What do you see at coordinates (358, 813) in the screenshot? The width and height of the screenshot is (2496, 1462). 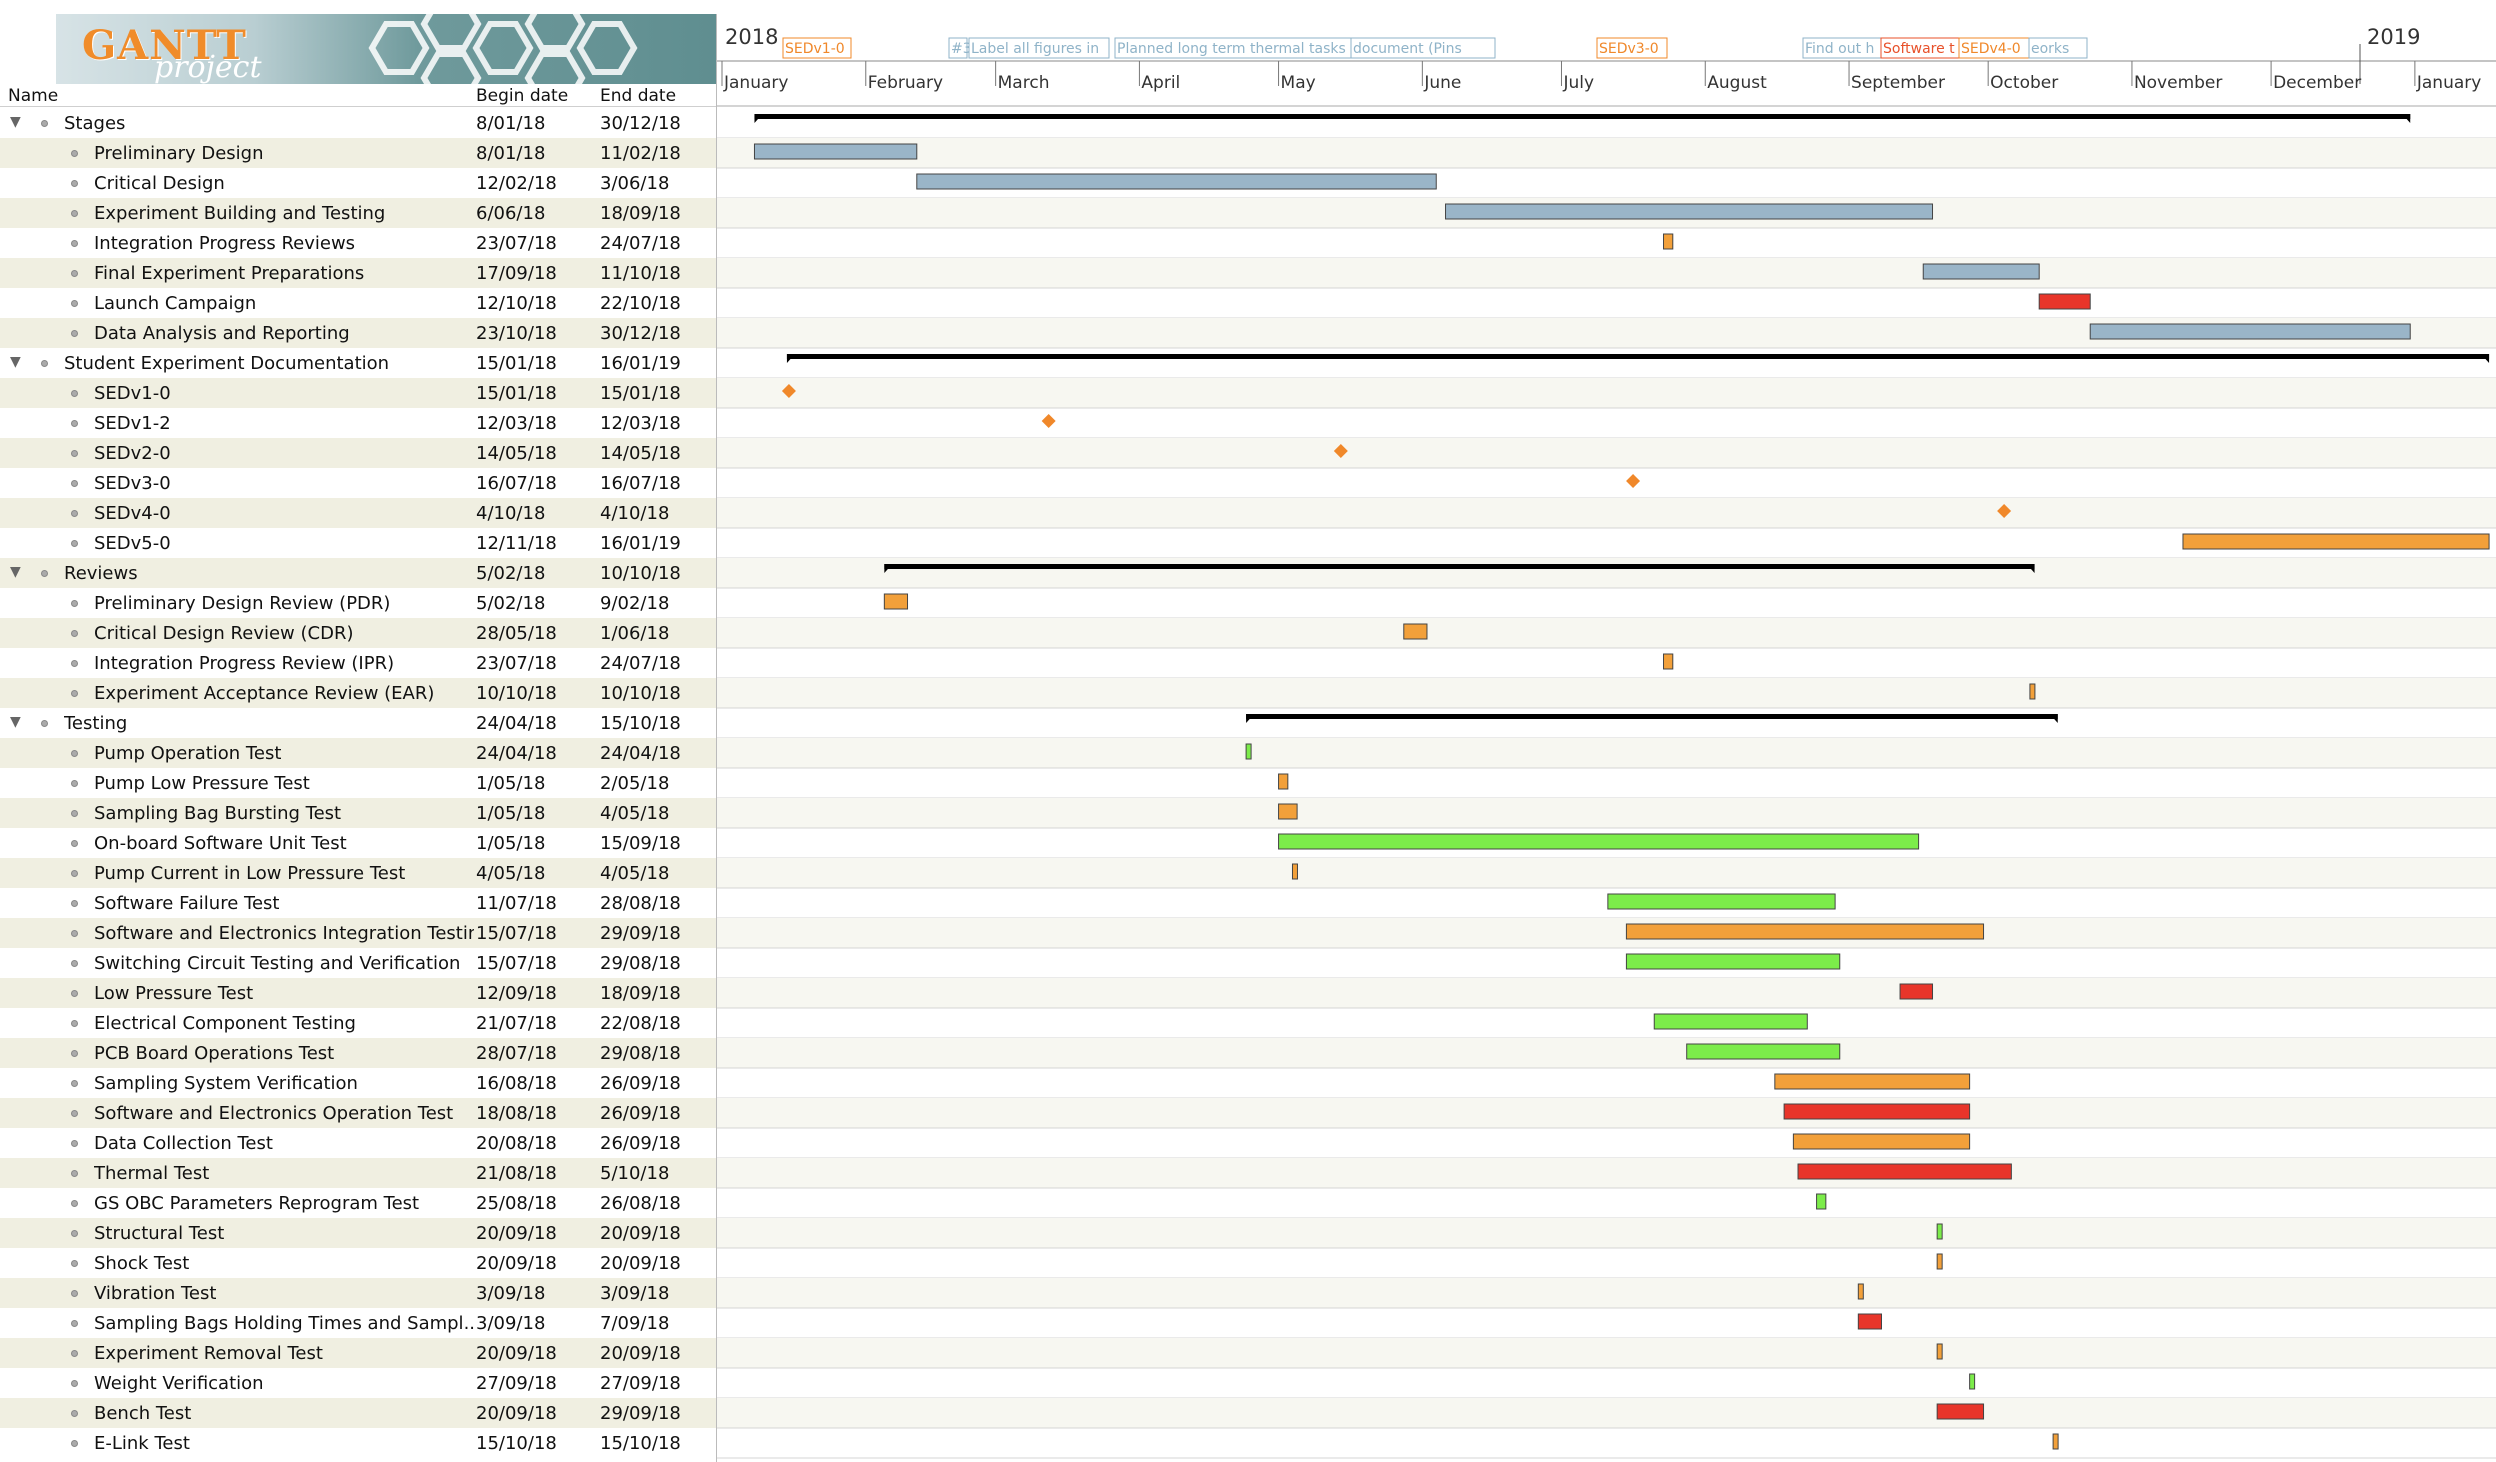 I see `task-row: Sampling Bag Bursting Test 1/05/18 4/05/18` at bounding box center [358, 813].